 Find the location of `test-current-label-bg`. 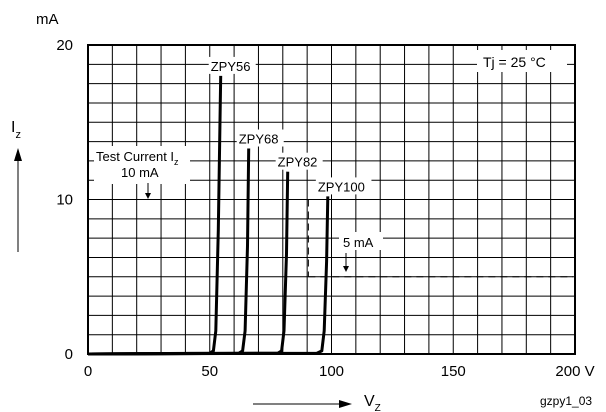

test-current-label-bg is located at coordinates (142, 165).